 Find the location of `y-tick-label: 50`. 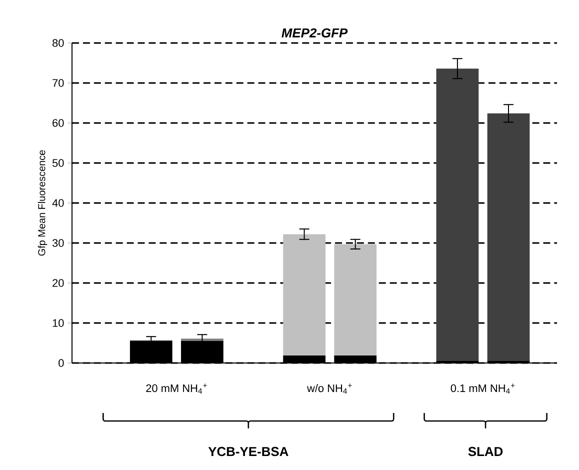

y-tick-label: 50 is located at coordinates (58, 163).